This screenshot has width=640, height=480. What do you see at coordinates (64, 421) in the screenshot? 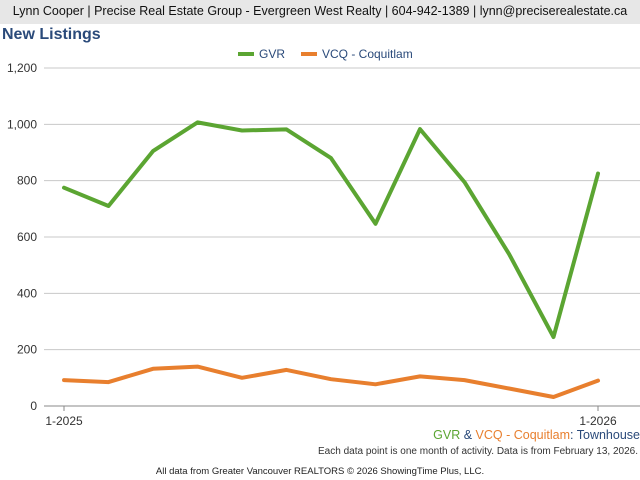
I see `x-tick-label: 1-2025` at bounding box center [64, 421].